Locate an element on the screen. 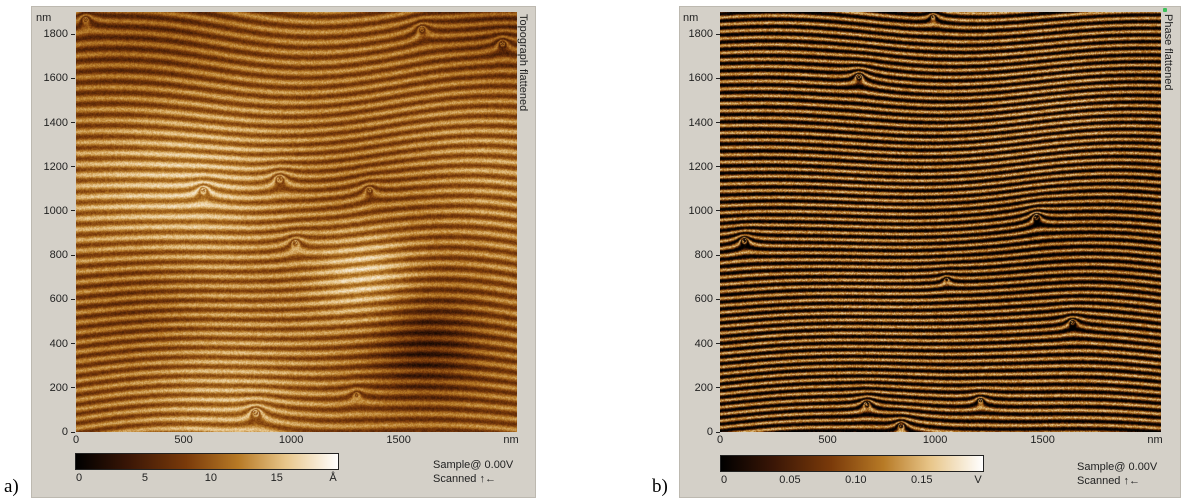 The image size is (1183, 499). colorbar-tick-label: 5 is located at coordinates (144, 478).